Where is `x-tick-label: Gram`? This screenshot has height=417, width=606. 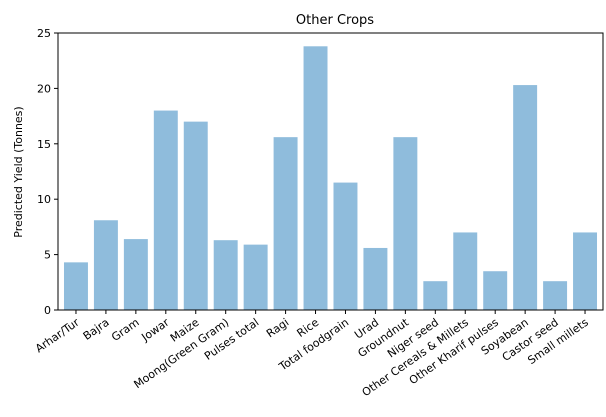 x-tick-label: Gram is located at coordinates (125, 330).